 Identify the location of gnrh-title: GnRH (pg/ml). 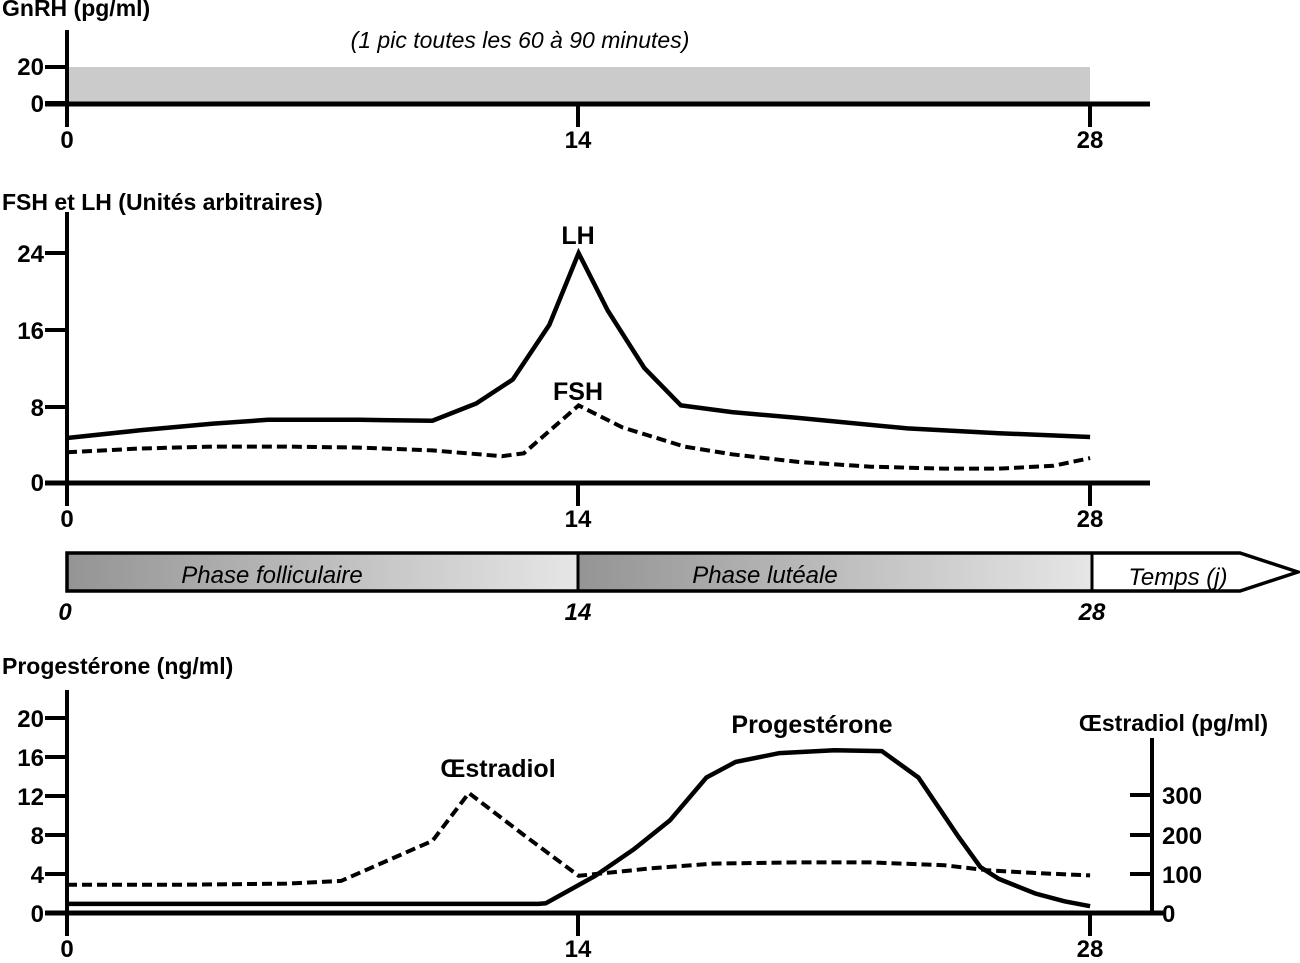
(76, 10).